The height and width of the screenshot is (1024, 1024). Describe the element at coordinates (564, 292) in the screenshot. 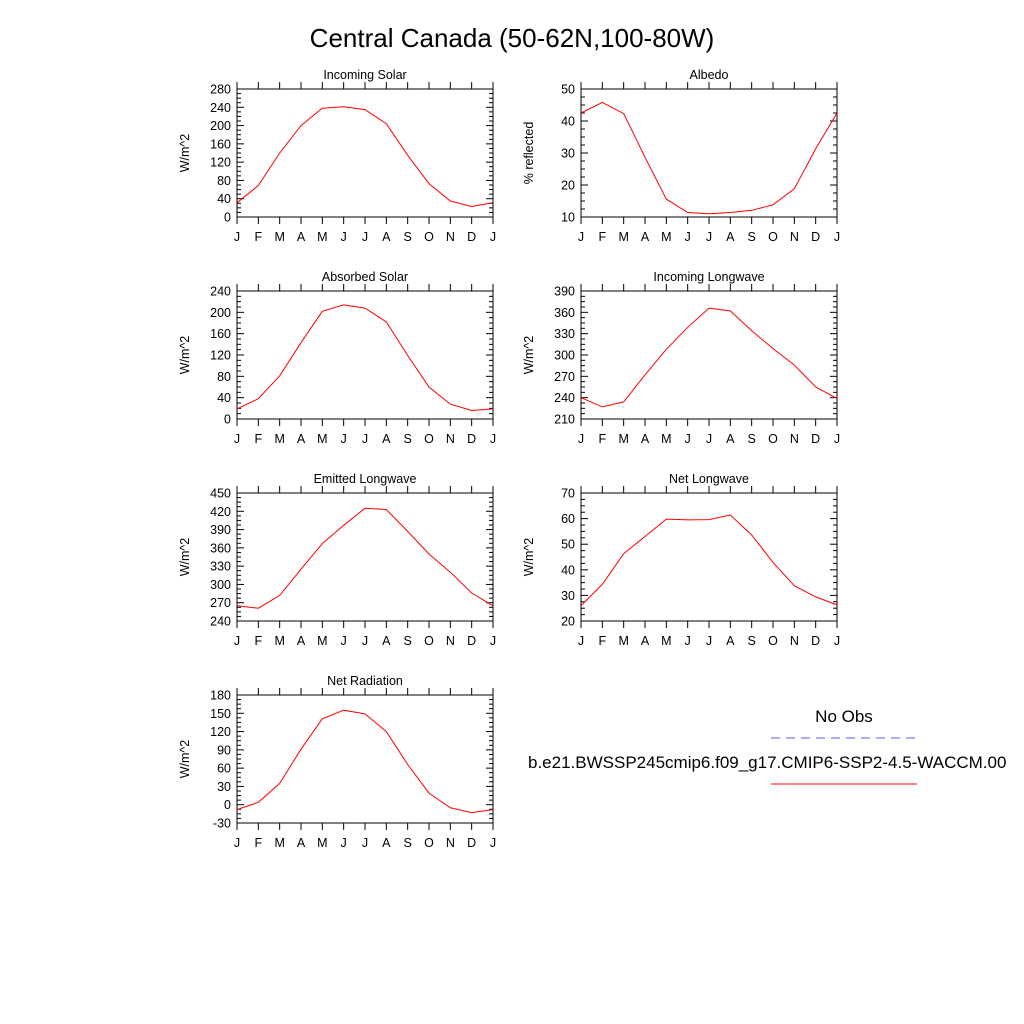

I see `y-tick-label: 390` at that location.